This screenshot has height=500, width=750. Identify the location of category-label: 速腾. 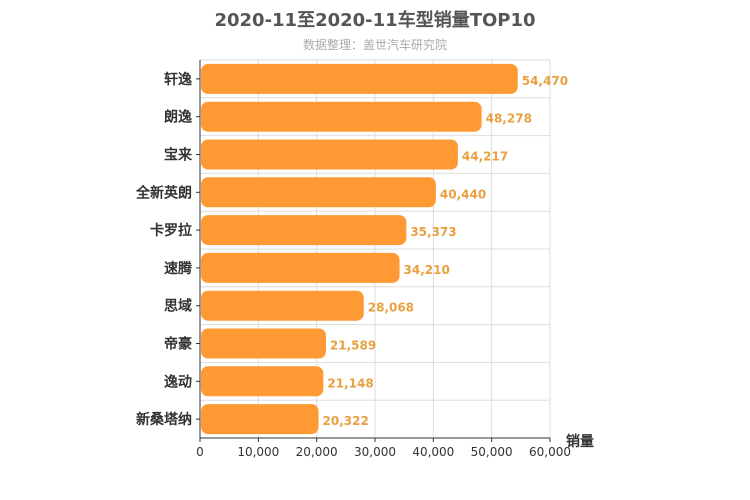
(178, 268).